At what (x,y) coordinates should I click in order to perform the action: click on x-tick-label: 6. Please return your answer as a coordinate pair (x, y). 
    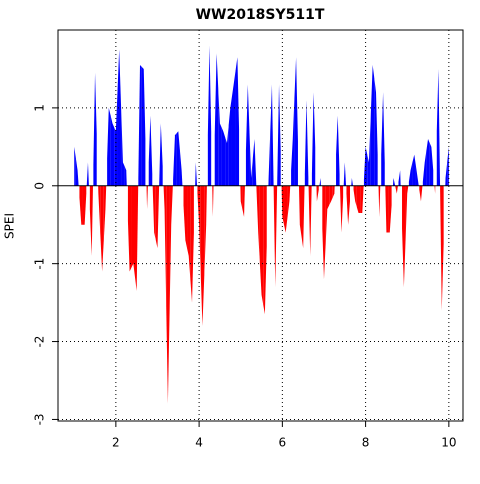
    Looking at the image, I should click on (283, 443).